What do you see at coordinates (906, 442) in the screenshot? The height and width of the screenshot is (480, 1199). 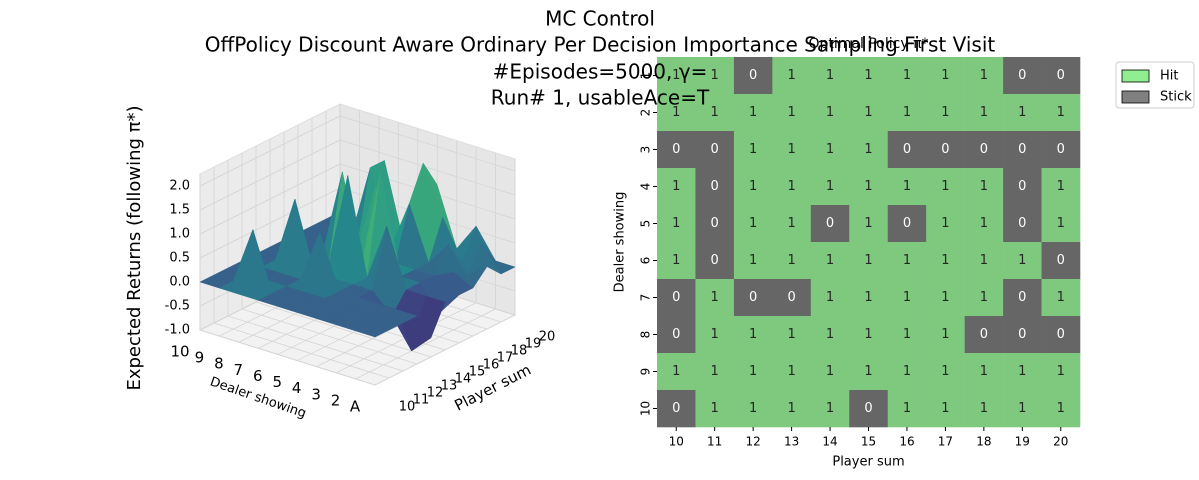 I see `x-tick-label: 16` at bounding box center [906, 442].